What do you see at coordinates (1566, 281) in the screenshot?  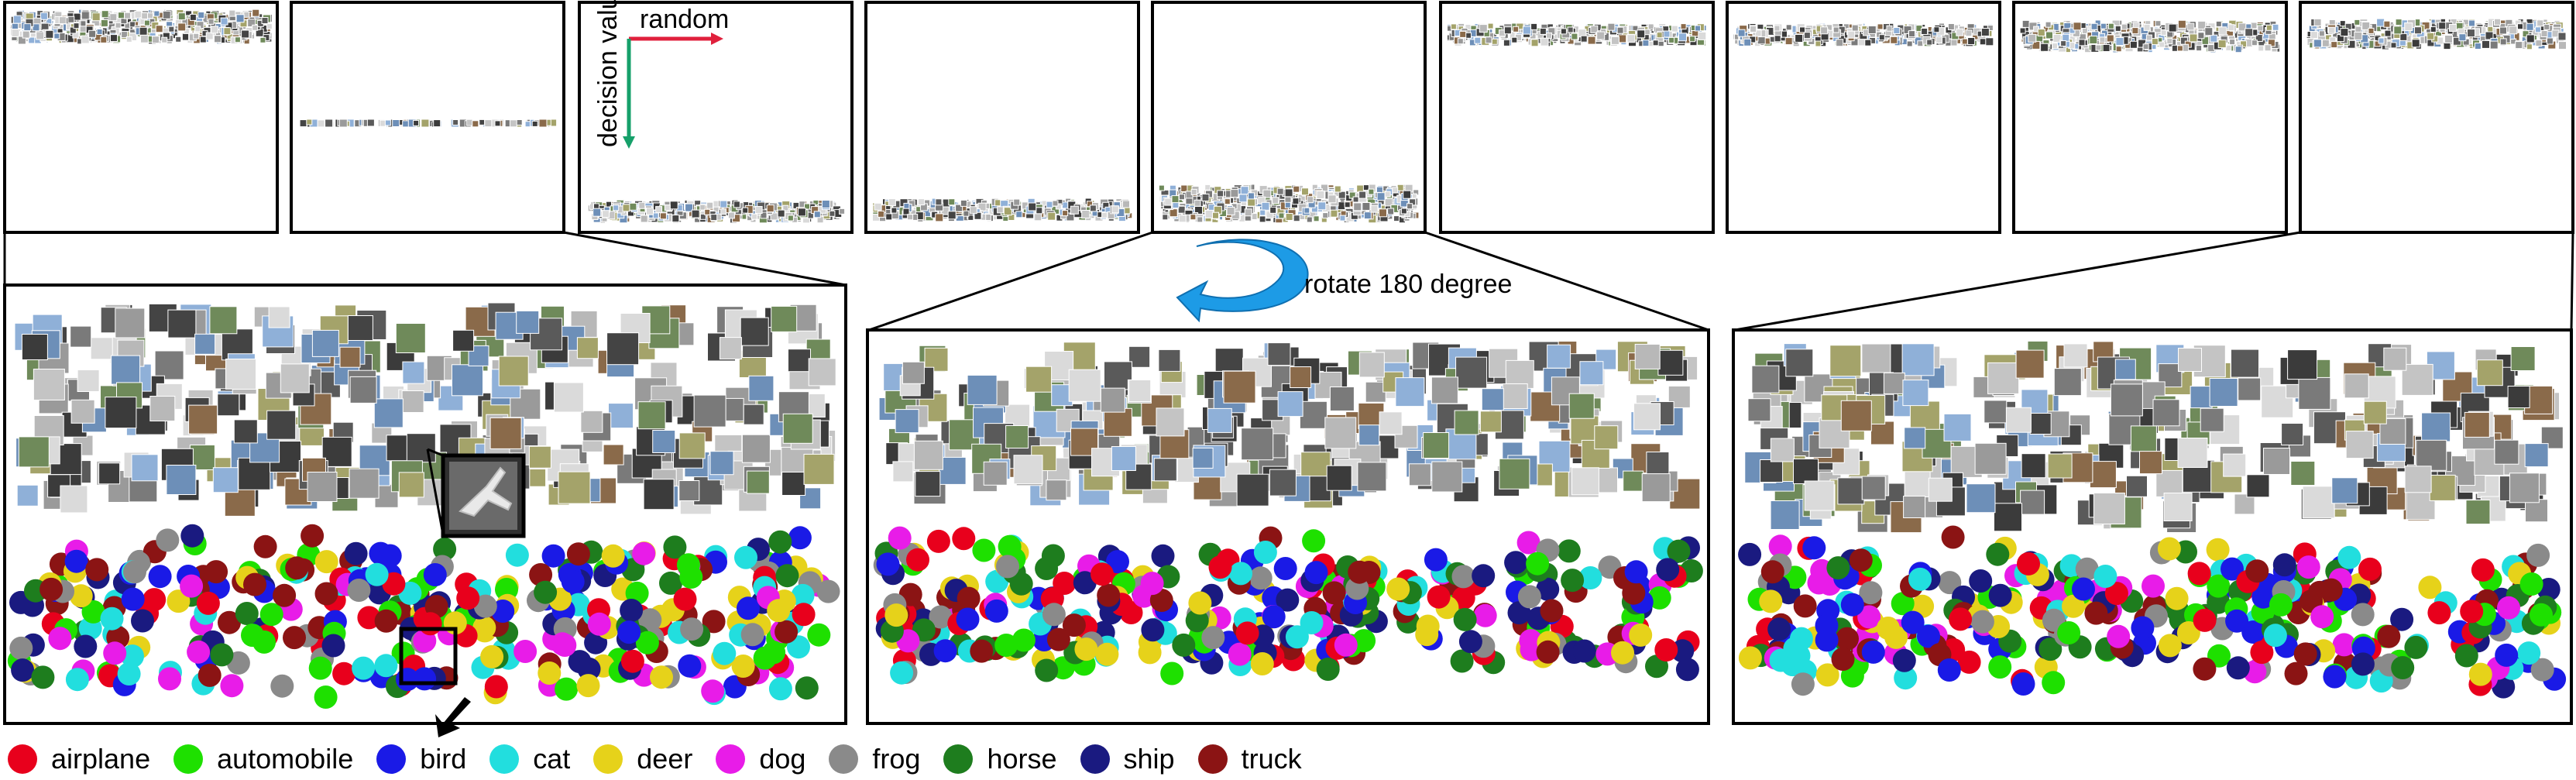 I see `zoom-line` at bounding box center [1566, 281].